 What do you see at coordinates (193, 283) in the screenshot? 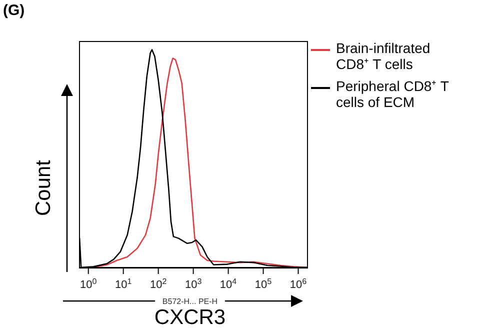
I see `x-tick-label: 10$^{3}$` at bounding box center [193, 283].